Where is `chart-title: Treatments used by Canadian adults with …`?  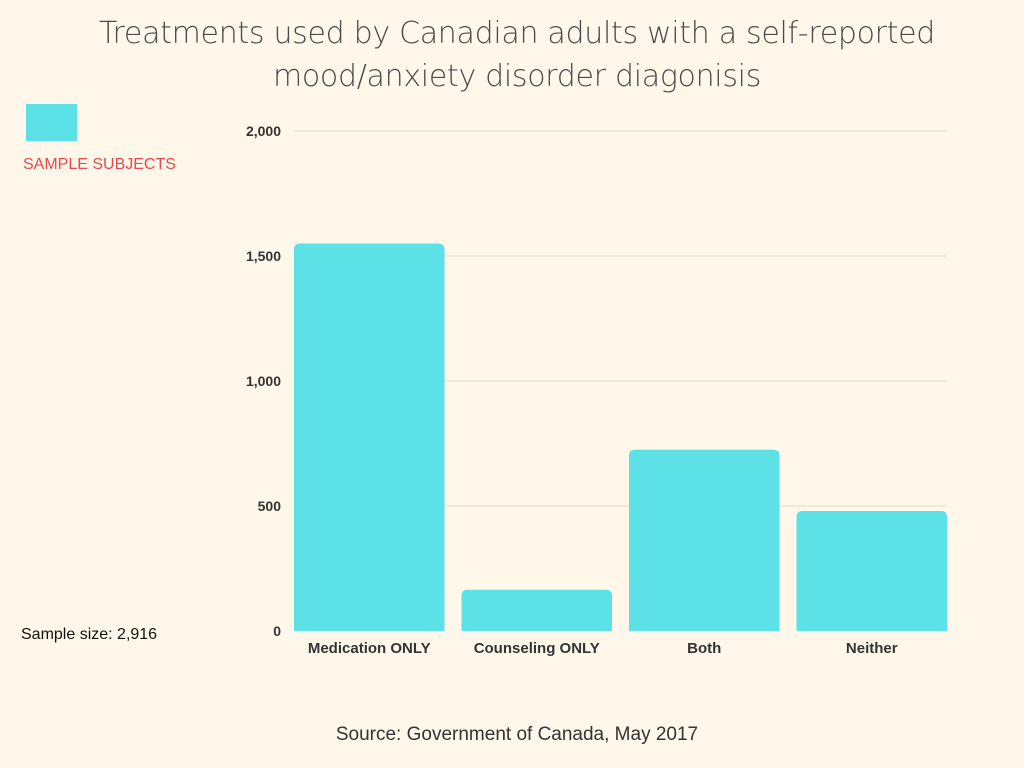 chart-title: Treatments used by Canadian adults with … is located at coordinates (517, 55).